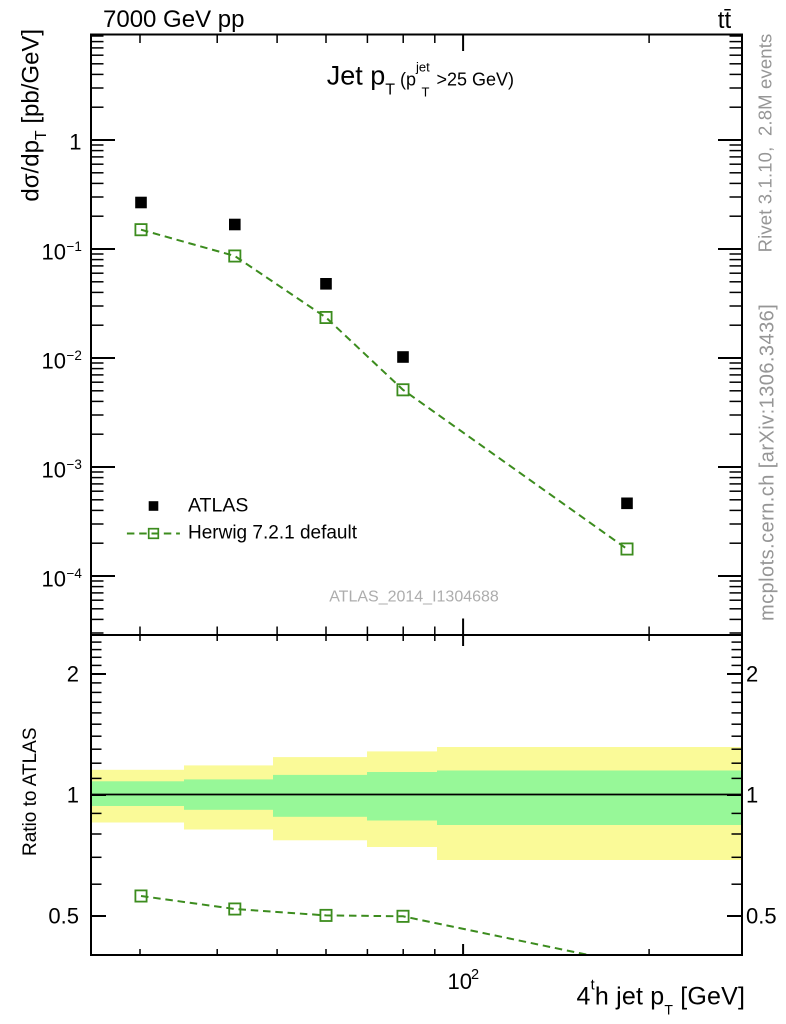 Image resolution: width=786 pixels, height=1024 pixels. What do you see at coordinates (173, 19) in the screenshot?
I see `svg-text: 7000 GeV pp` at bounding box center [173, 19].